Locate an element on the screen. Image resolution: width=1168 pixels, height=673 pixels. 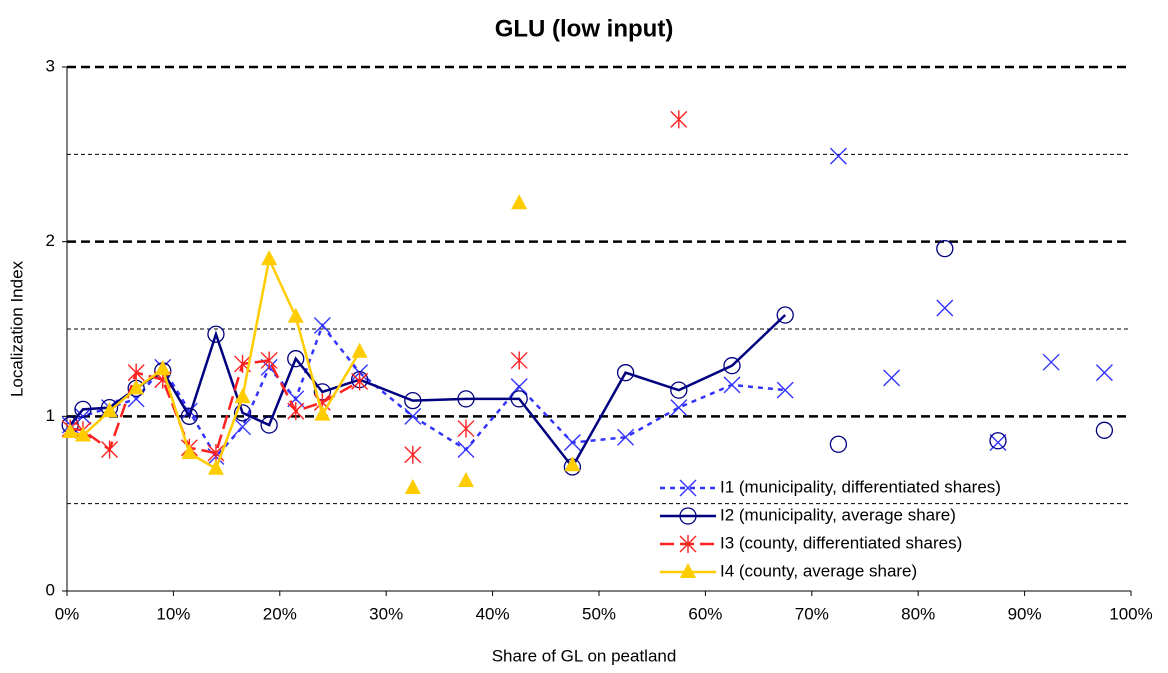
y-tick-label: 1 is located at coordinates (50, 415).